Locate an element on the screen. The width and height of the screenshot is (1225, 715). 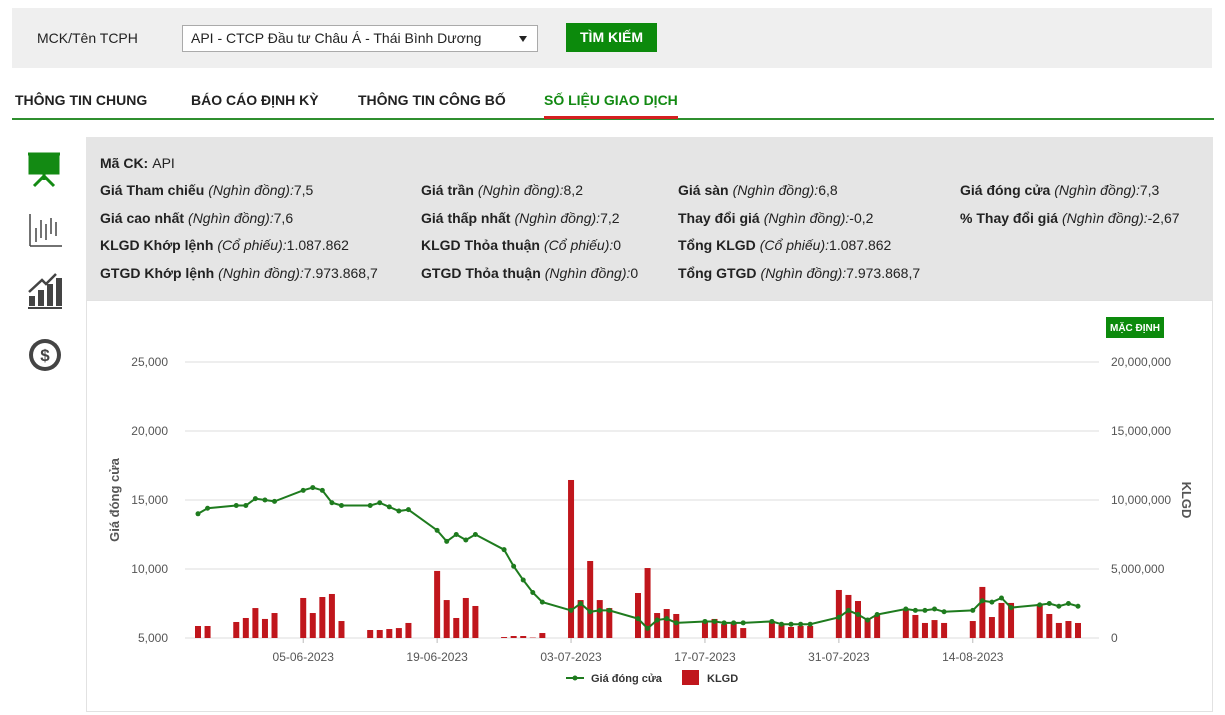
y-tick-label: 20,000 is located at coordinates (149, 431).